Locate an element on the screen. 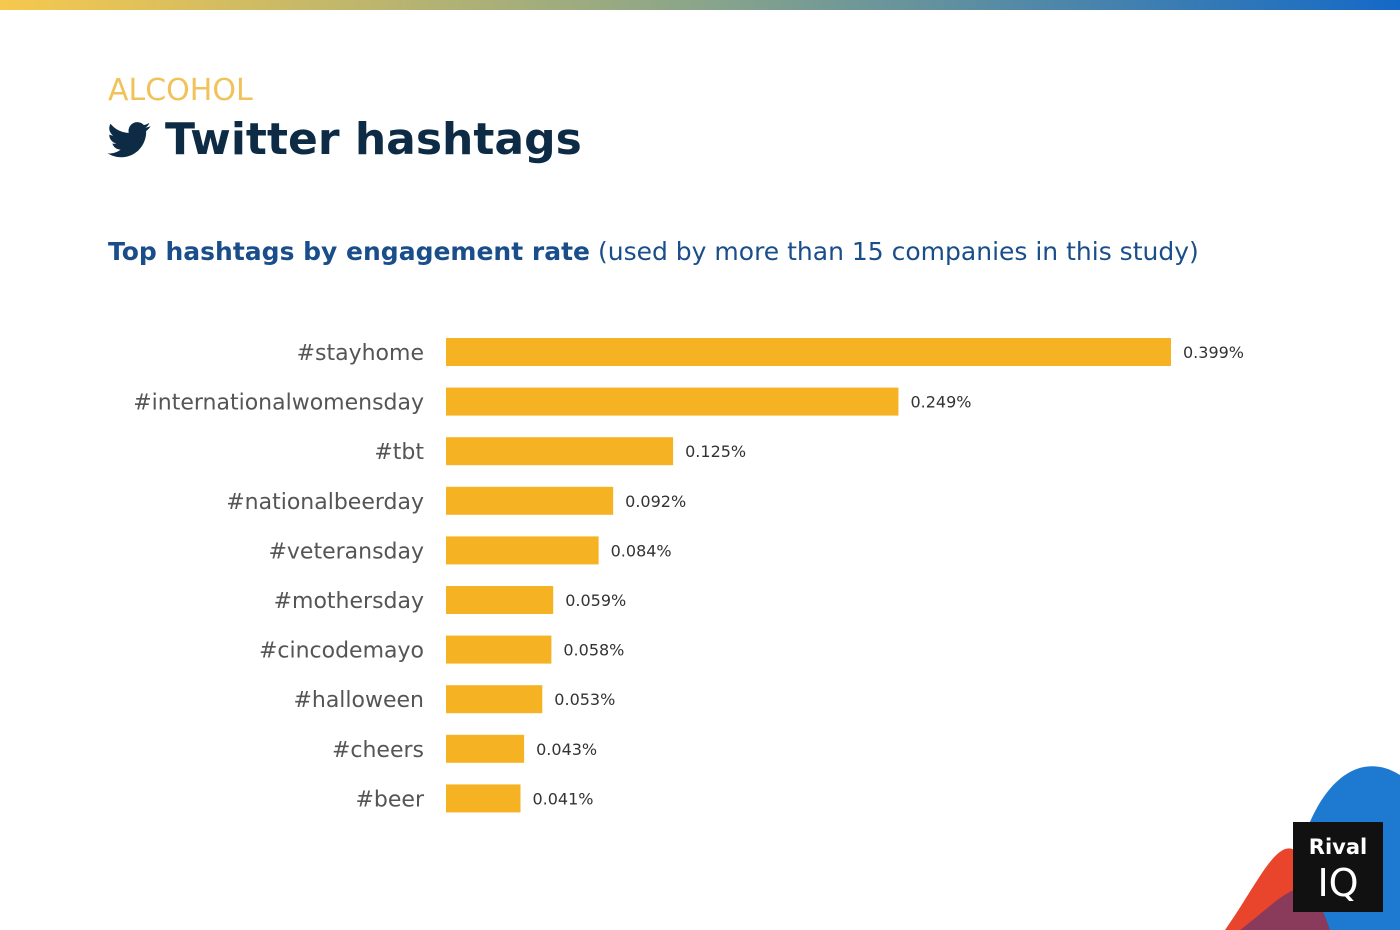 This screenshot has height=930, width=1400. category-label: #beer is located at coordinates (389, 799).